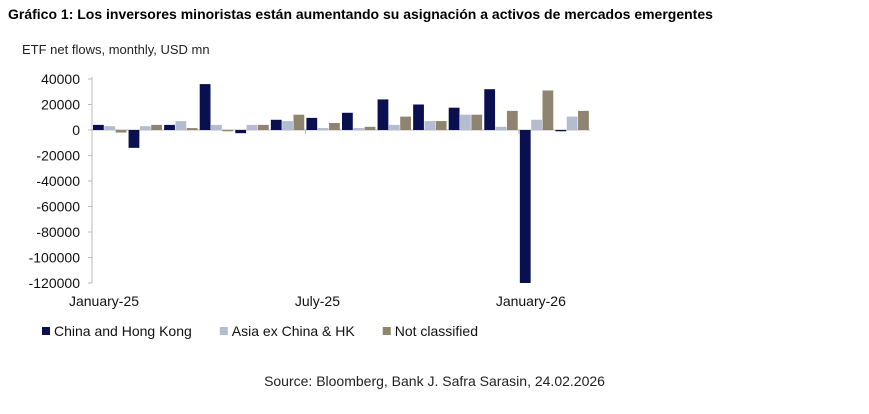  I want to click on y-tick-label: 0, so click(76, 130).